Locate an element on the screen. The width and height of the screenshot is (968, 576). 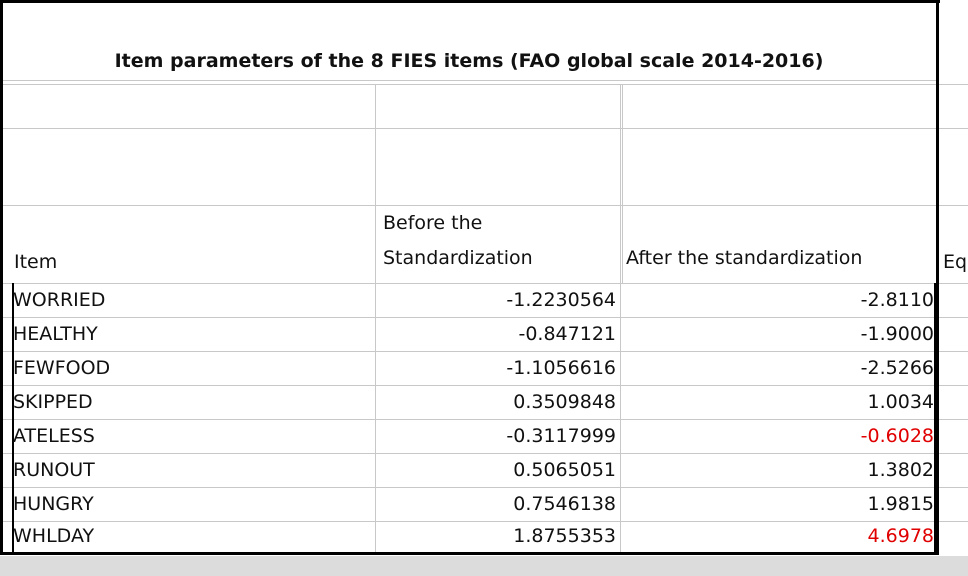
table-row-item: SKIPPED is located at coordinates (53, 402).